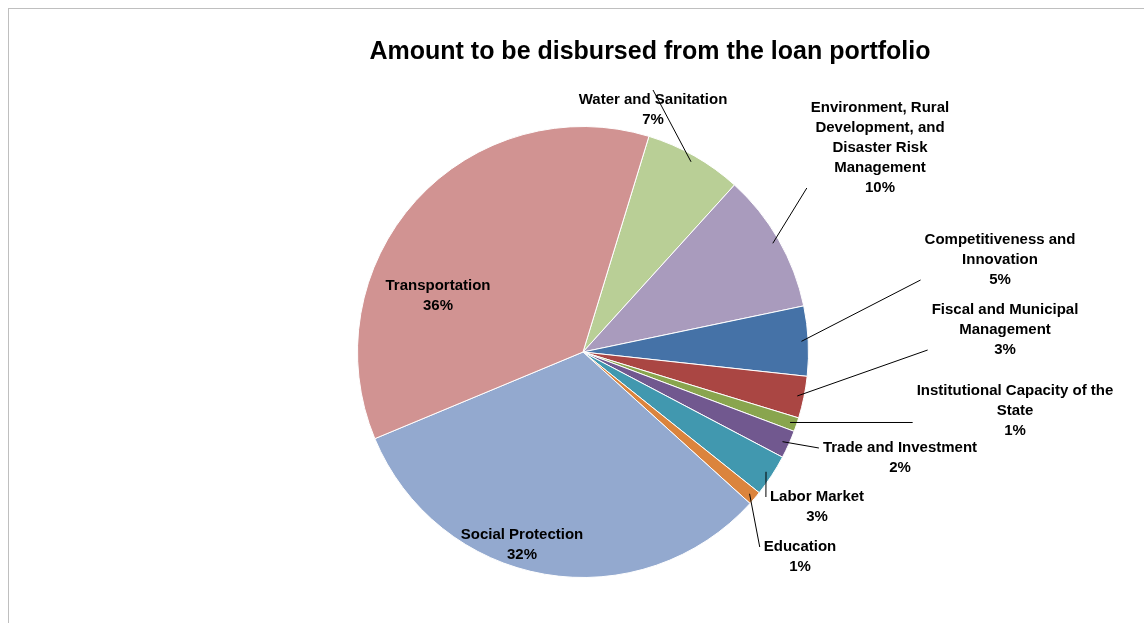 The height and width of the screenshot is (623, 1144). I want to click on data-label: 7%, so click(653, 119).